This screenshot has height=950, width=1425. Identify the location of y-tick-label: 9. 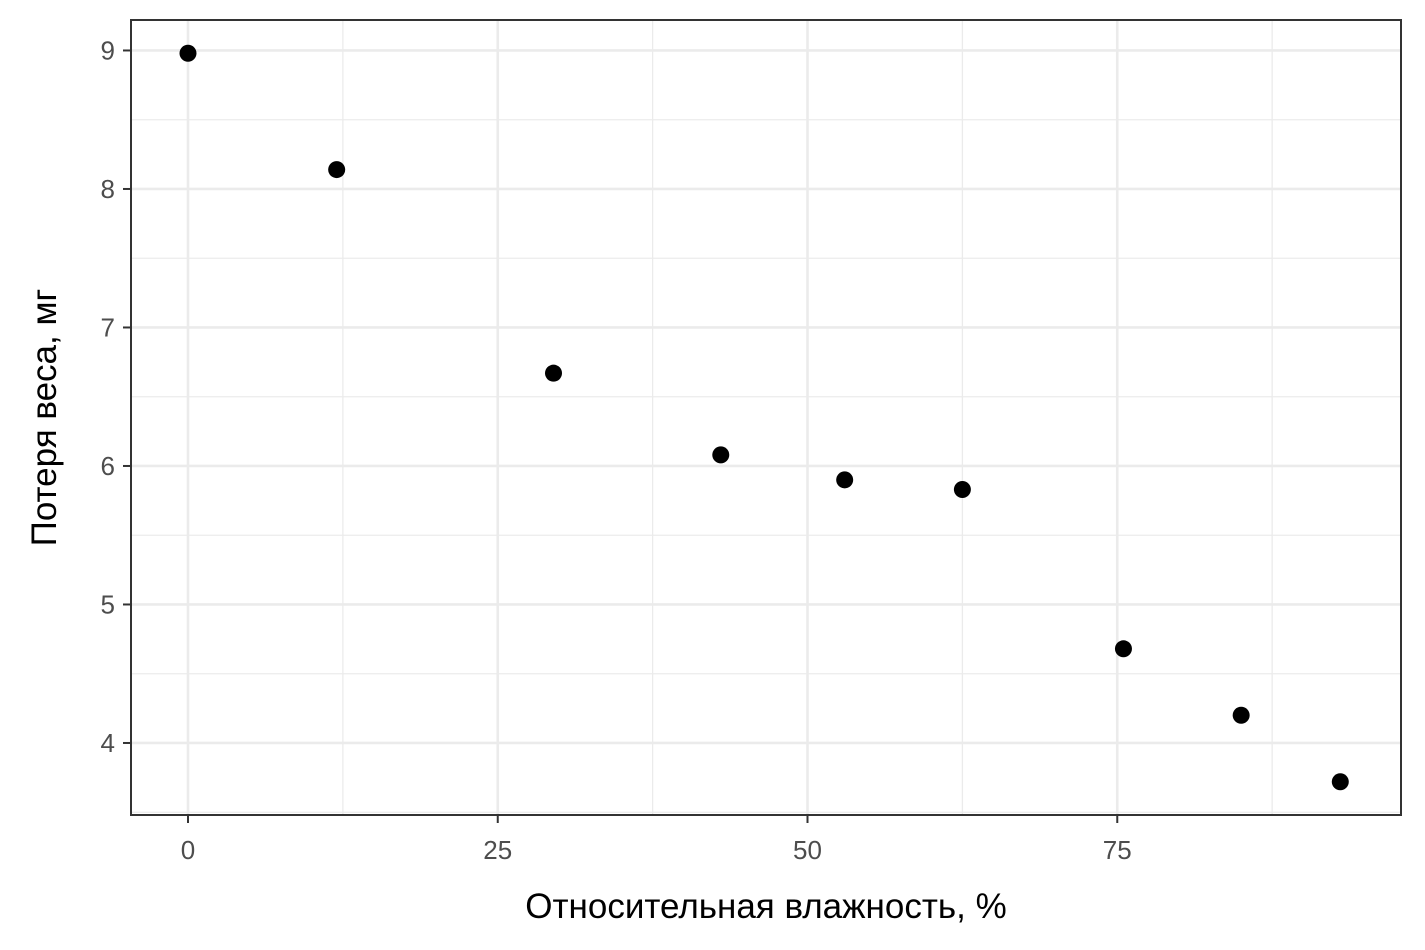
(108, 50).